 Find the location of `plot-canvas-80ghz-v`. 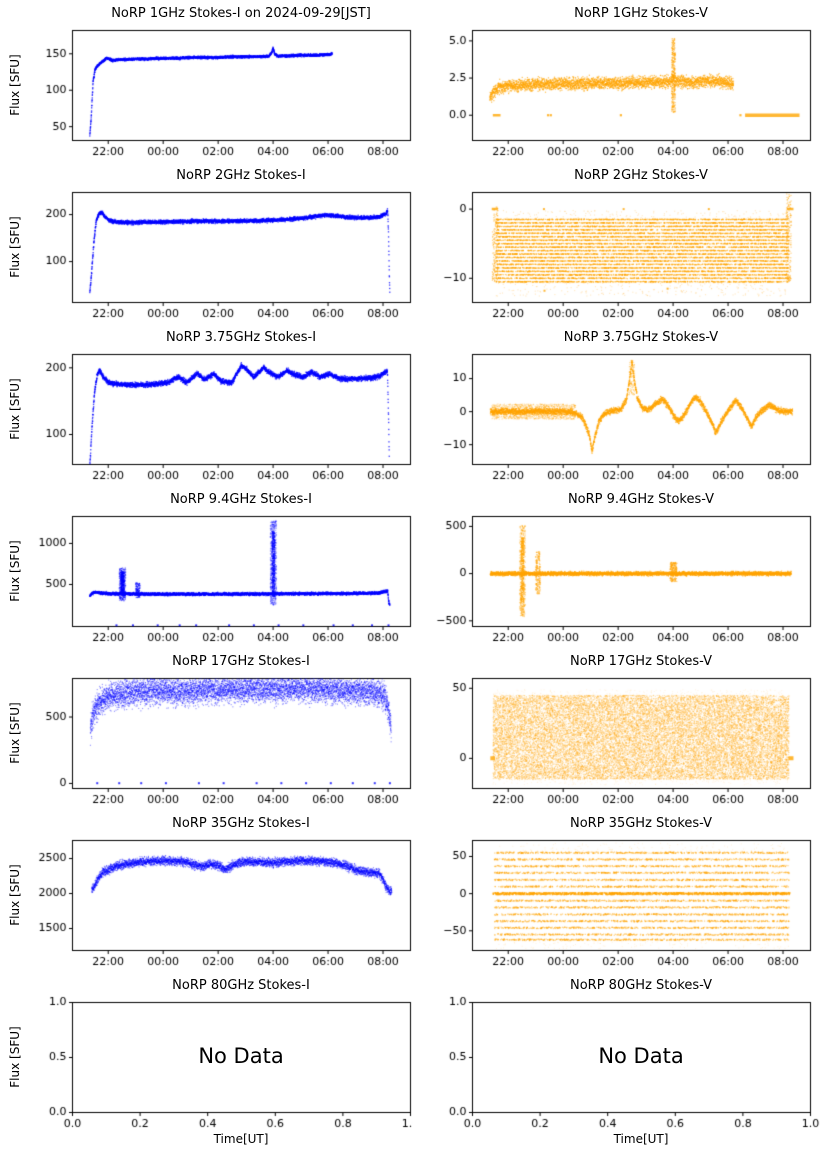

plot-canvas-80ghz-v is located at coordinates (619, 1070).